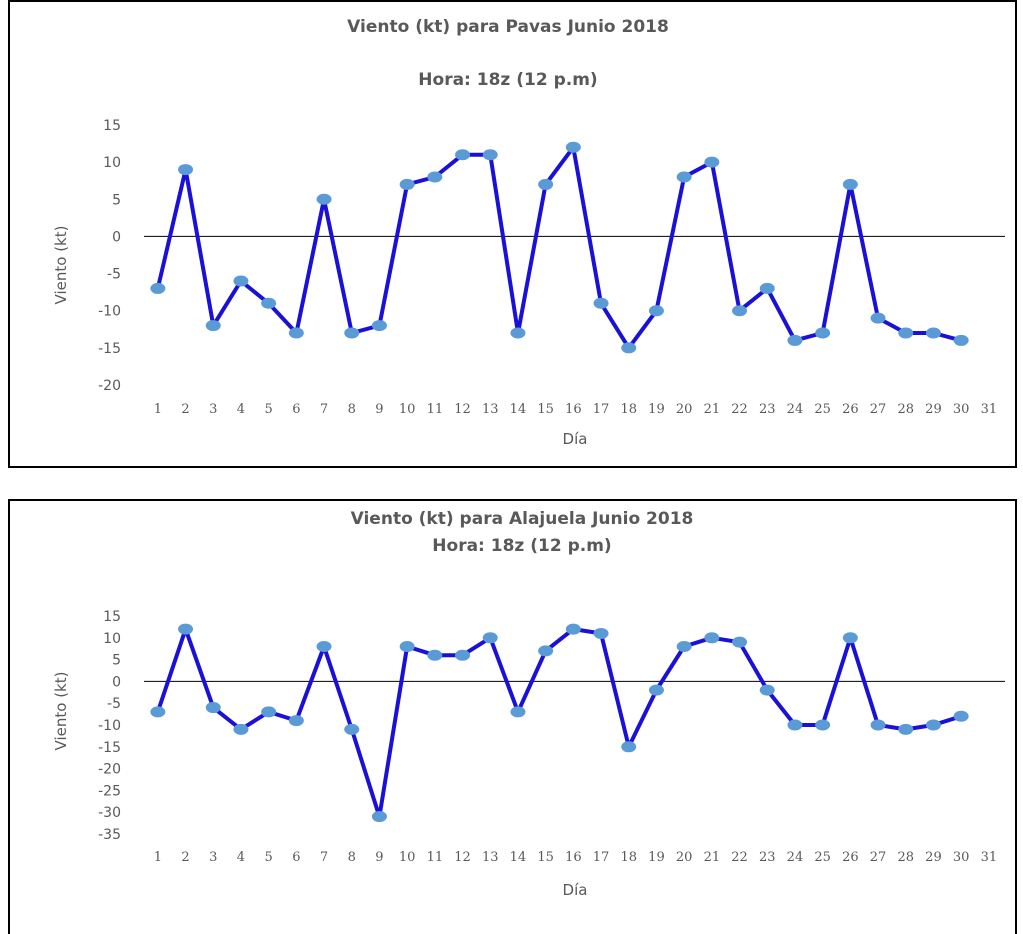 The width and height of the screenshot is (1023, 934). Describe the element at coordinates (878, 857) in the screenshot. I see `x-tick-label: 27` at that location.